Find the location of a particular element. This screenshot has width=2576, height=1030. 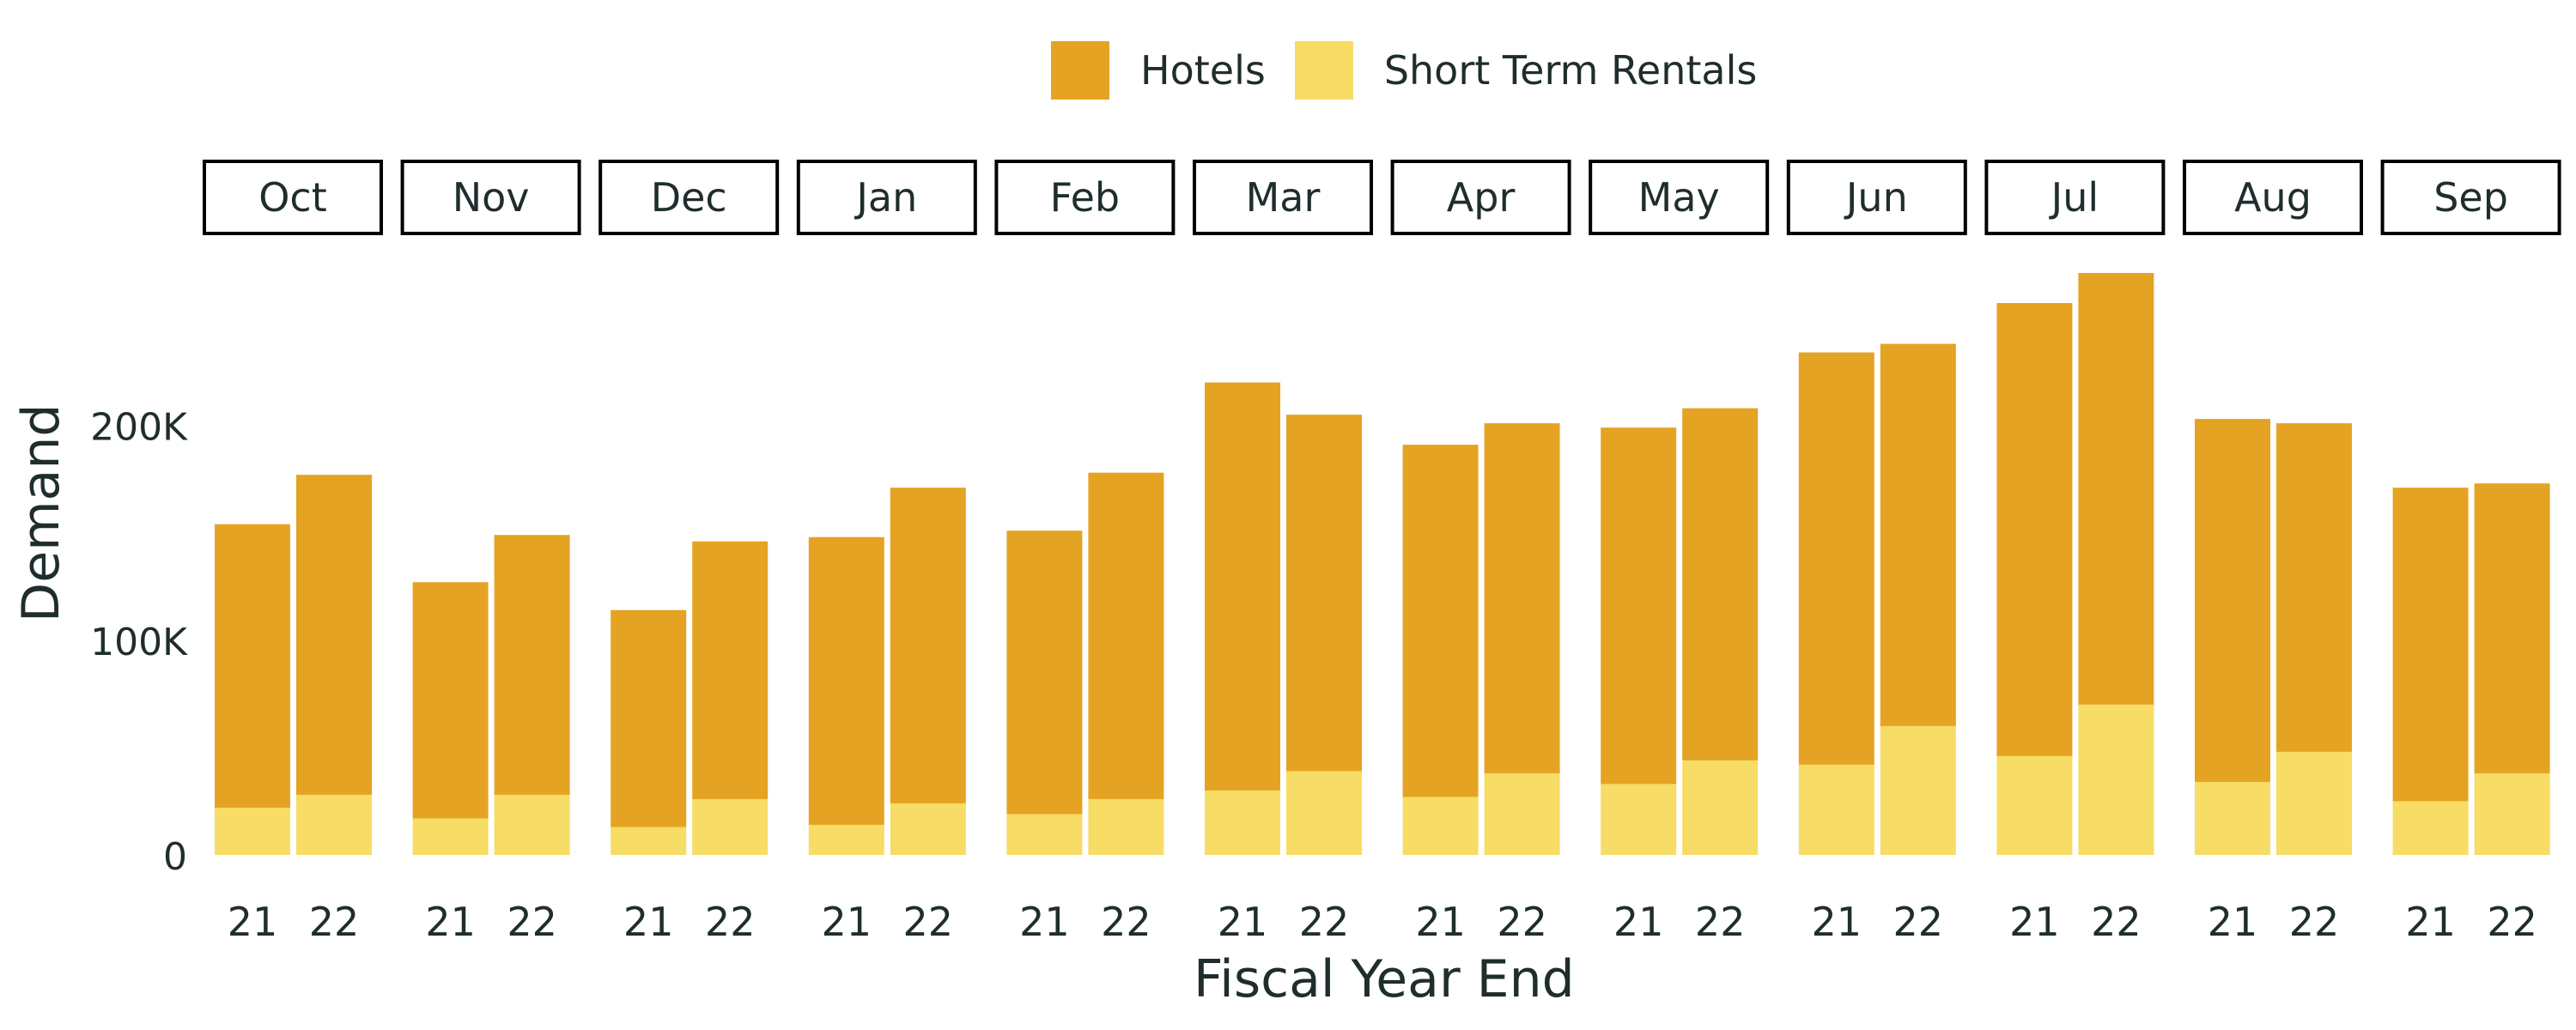

facet-header-label: Sep is located at coordinates (2470, 197).